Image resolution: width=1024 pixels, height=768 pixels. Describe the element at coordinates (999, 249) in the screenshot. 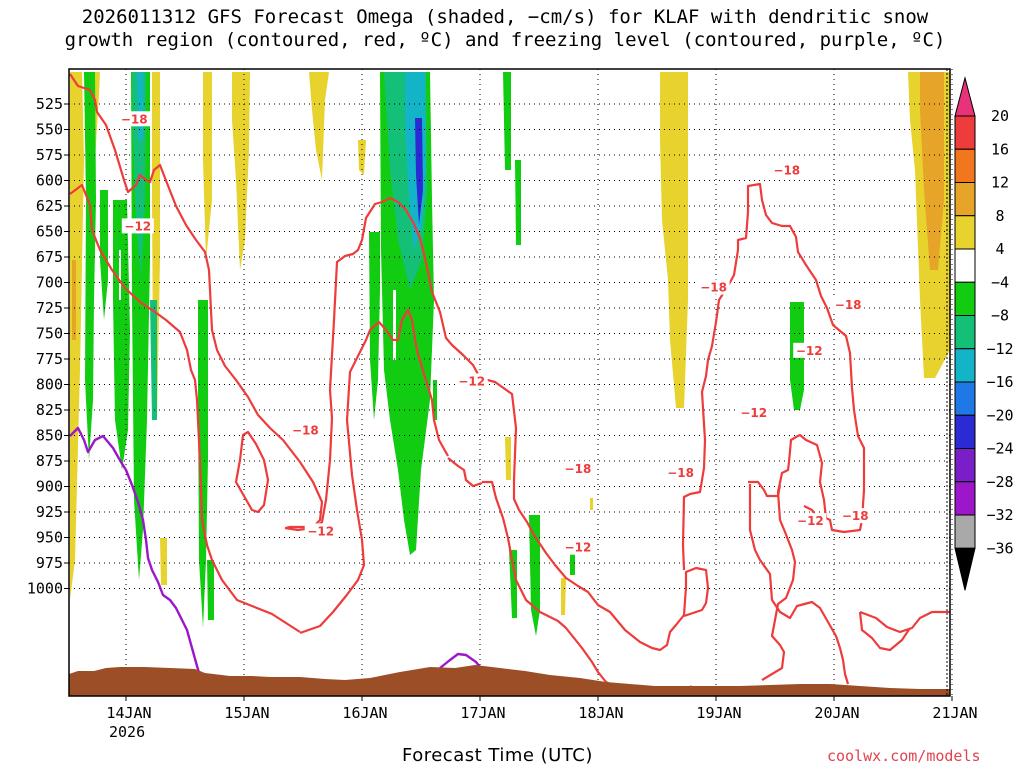

I see `colorbar-label: 4` at that location.